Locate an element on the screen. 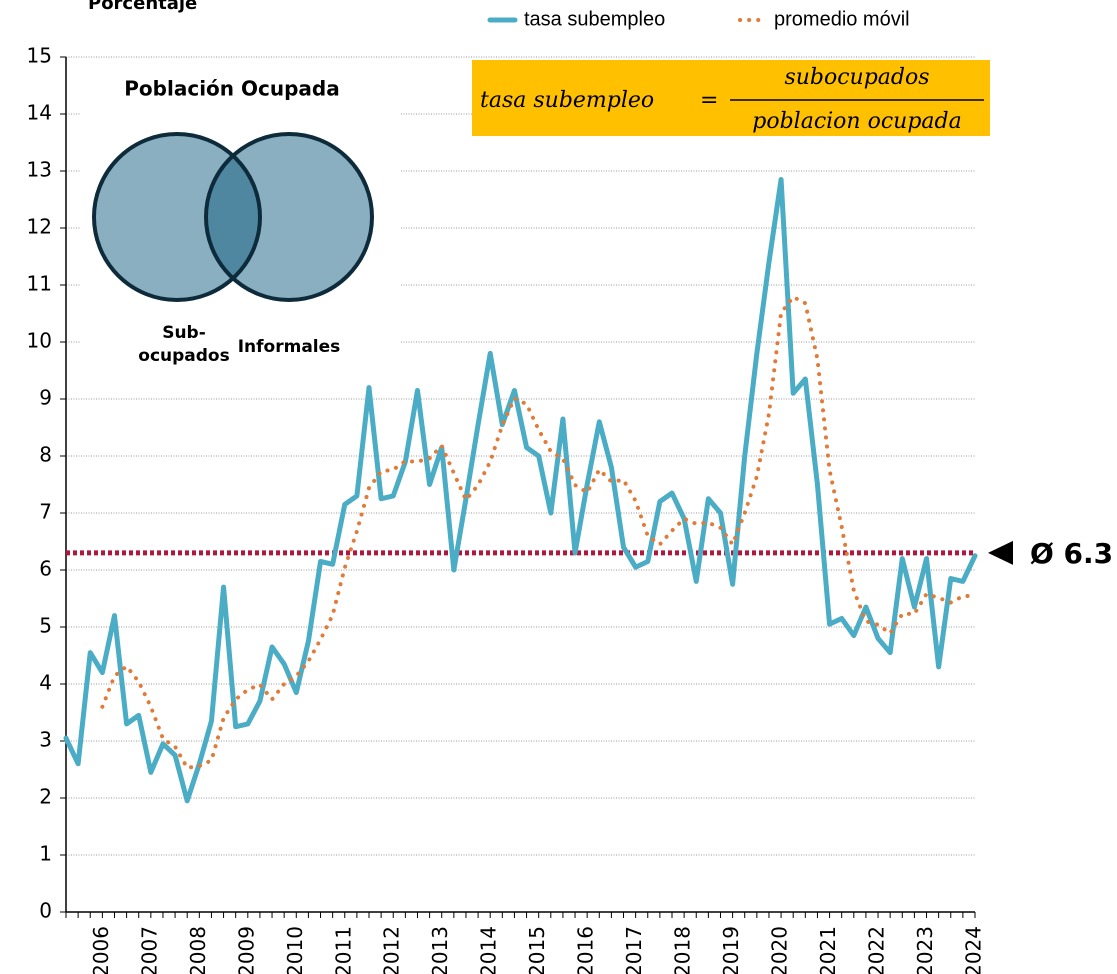  formula-lhs: tasa subempleo is located at coordinates (567, 100).